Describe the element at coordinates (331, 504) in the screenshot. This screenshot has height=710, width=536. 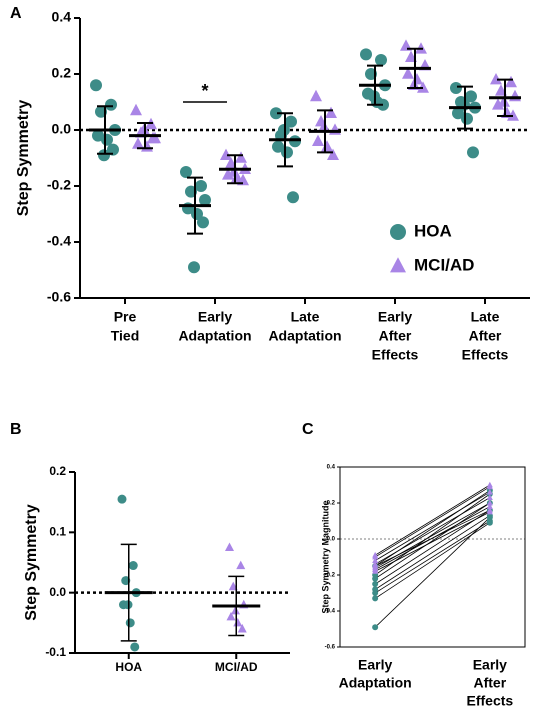
I see `y-tick-label: 0.2` at that location.